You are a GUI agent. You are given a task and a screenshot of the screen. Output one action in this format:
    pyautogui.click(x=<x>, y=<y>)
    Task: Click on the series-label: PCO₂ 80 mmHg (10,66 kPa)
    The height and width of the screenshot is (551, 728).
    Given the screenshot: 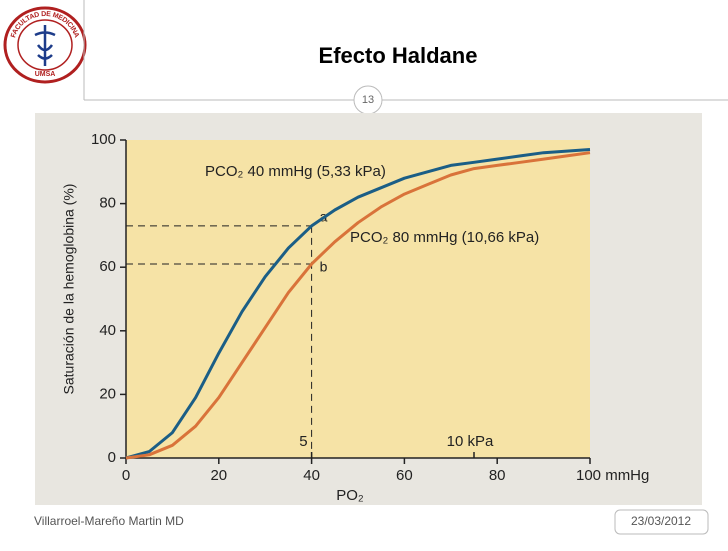 What is the action you would take?
    pyautogui.click(x=444, y=237)
    